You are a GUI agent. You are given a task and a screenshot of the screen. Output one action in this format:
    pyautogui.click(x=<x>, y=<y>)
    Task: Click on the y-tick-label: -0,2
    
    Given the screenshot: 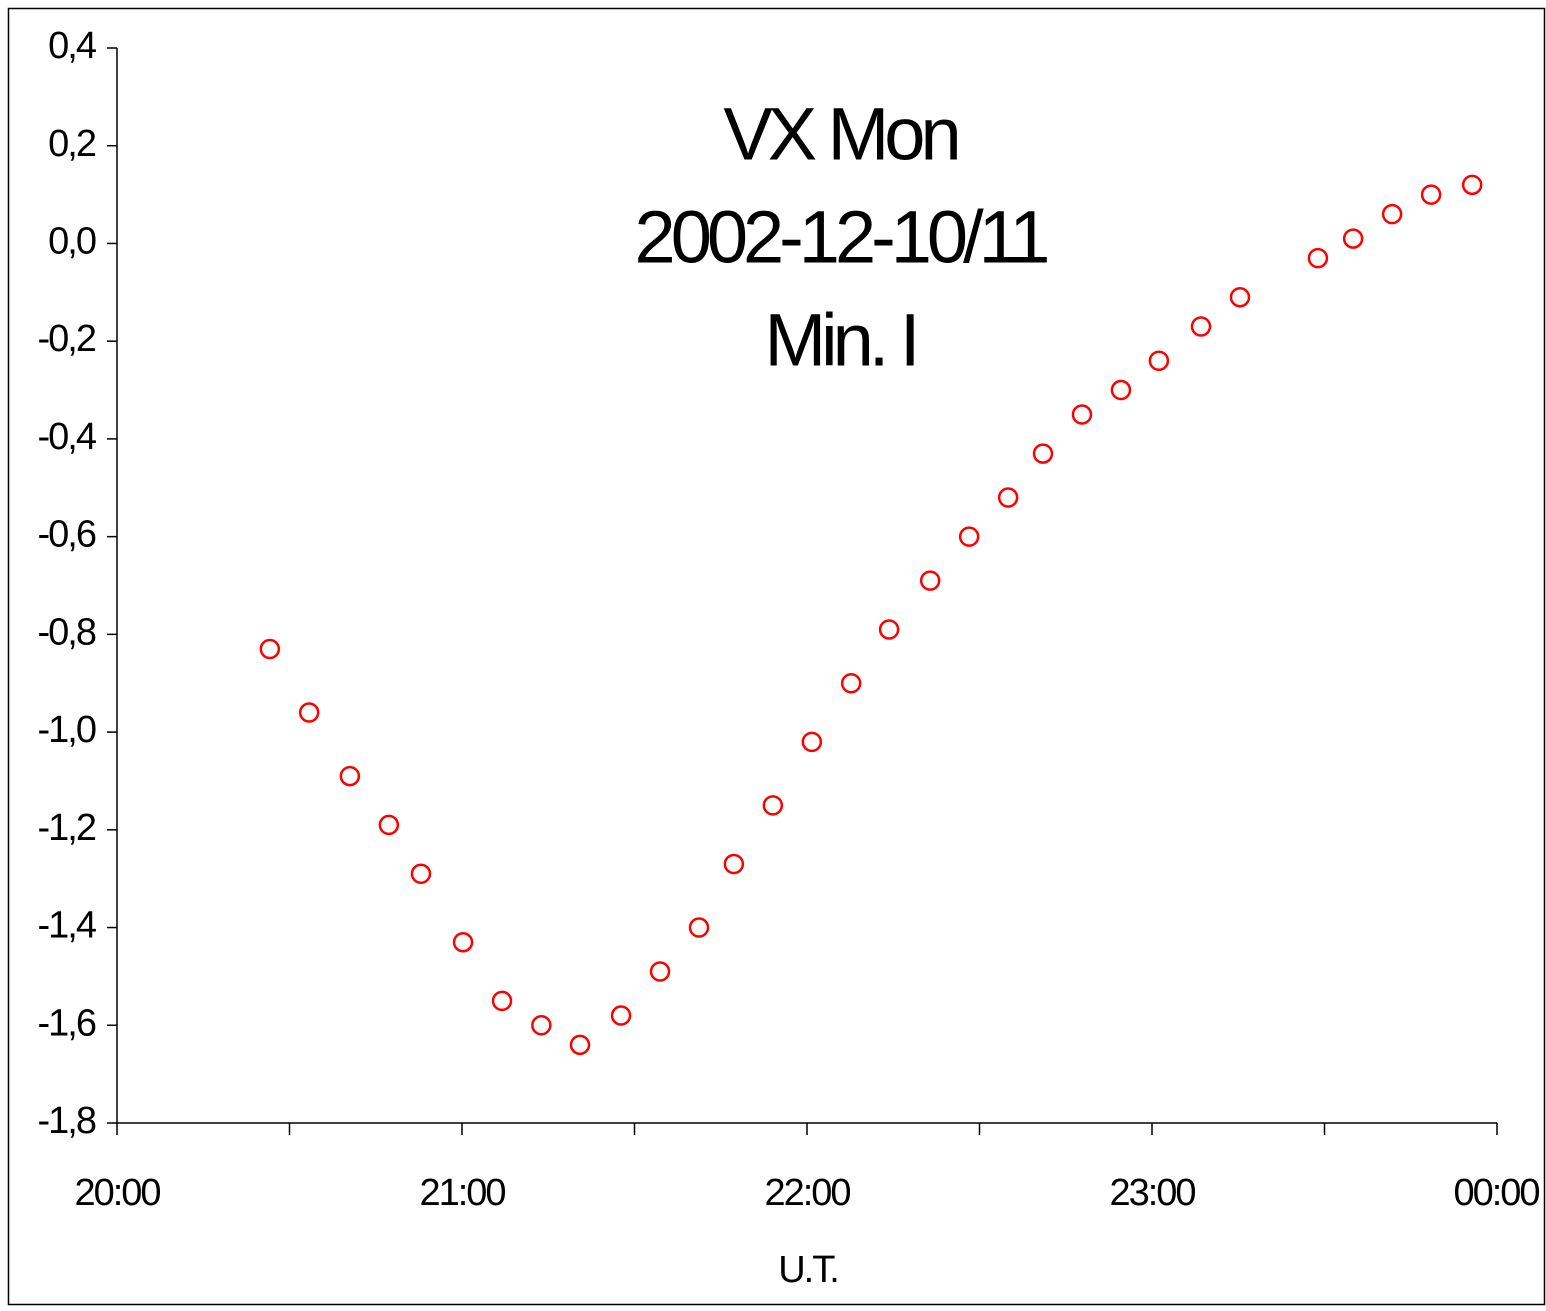 What is the action you would take?
    pyautogui.click(x=67, y=339)
    